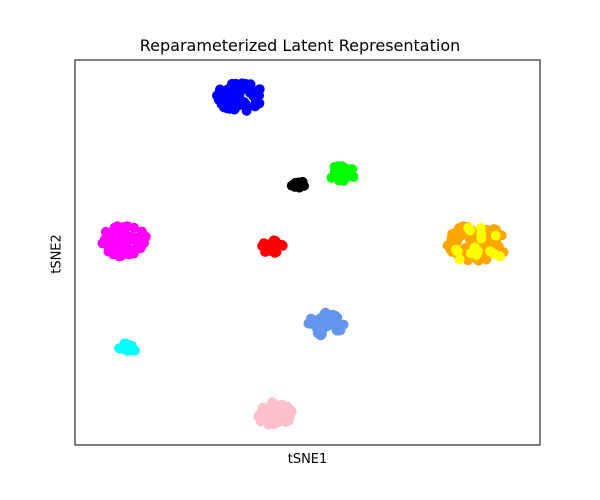 This screenshot has height=500, width=600. Describe the element at coordinates (57, 254) in the screenshot. I see `y-axis-label: tSNE2` at that location.